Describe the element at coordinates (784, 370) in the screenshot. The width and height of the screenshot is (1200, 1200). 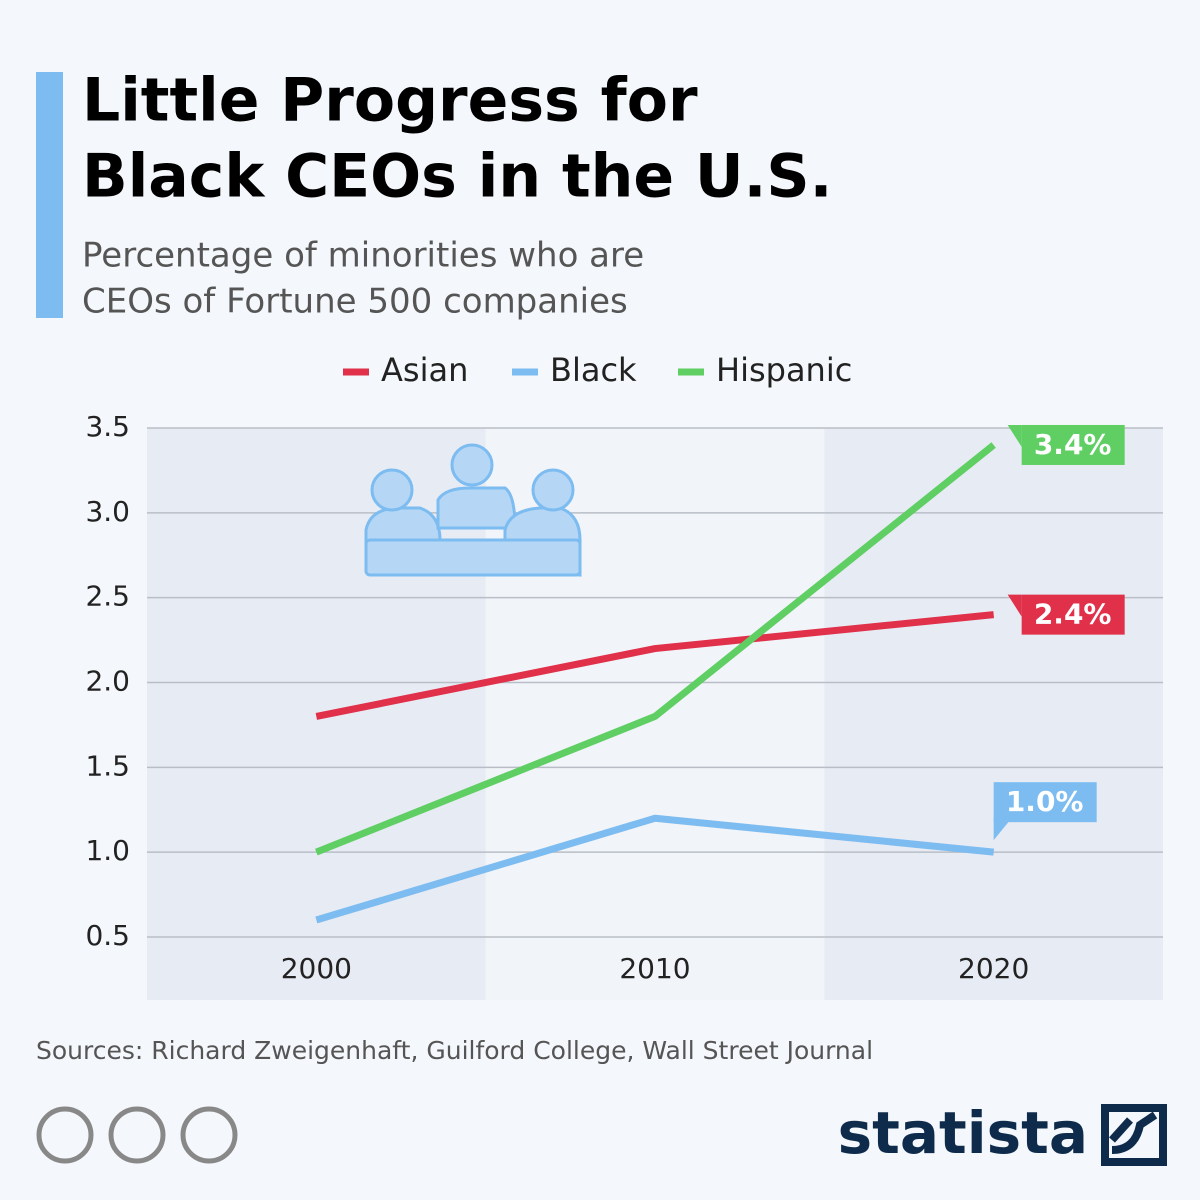
I see `legend-label: Hispanic` at that location.